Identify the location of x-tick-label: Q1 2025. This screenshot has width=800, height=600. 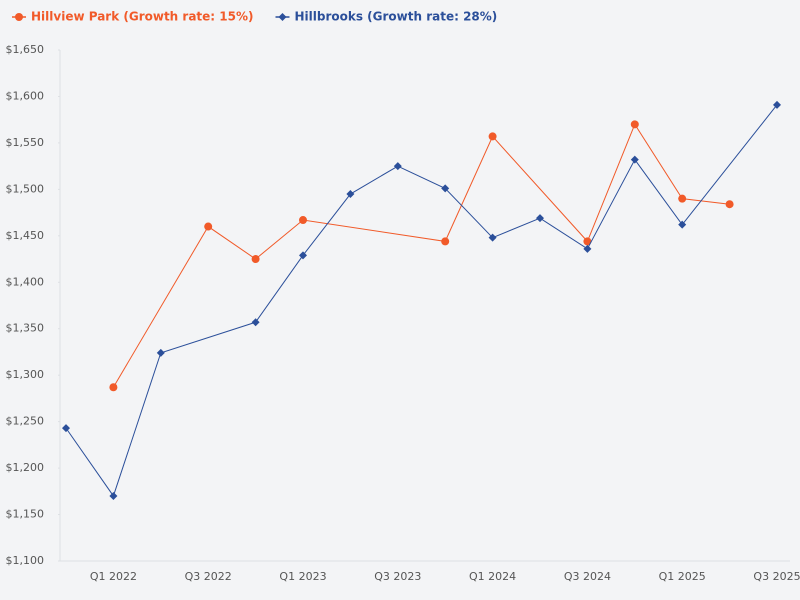
(682, 576).